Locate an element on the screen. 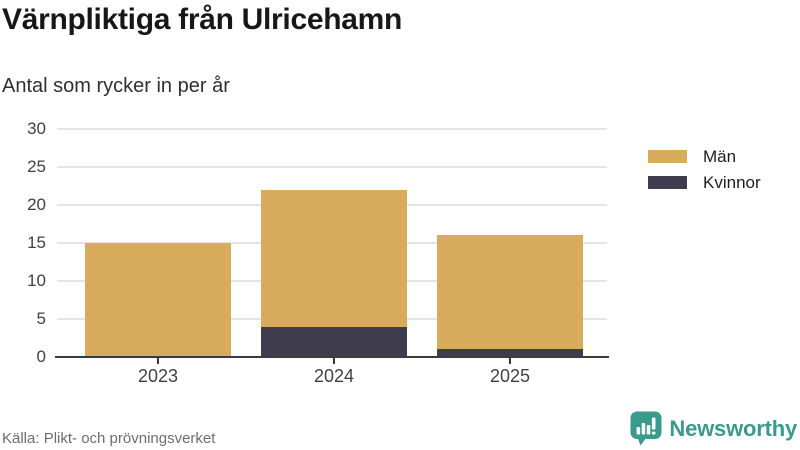 Image resolution: width=800 pixels, height=450 pixels. x-axis-line is located at coordinates (332, 356).